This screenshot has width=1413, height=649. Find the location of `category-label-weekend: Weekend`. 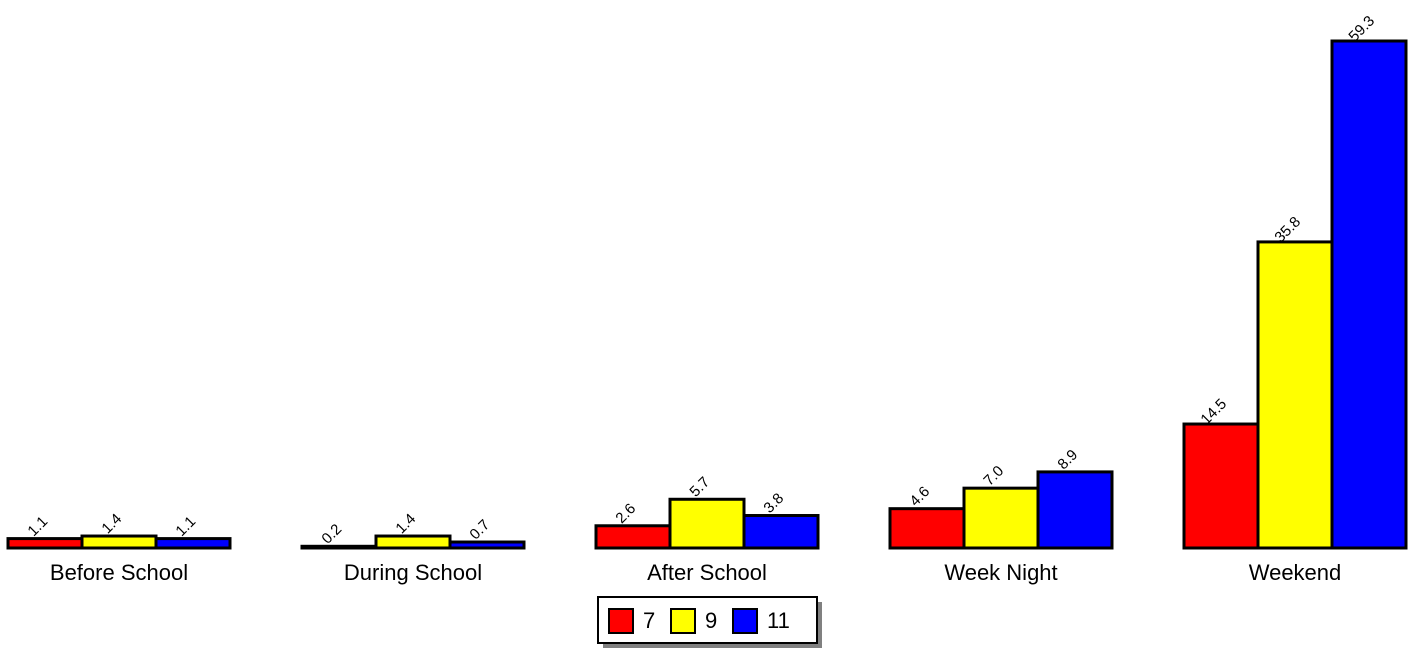

category-label-weekend: Weekend is located at coordinates (1295, 572).